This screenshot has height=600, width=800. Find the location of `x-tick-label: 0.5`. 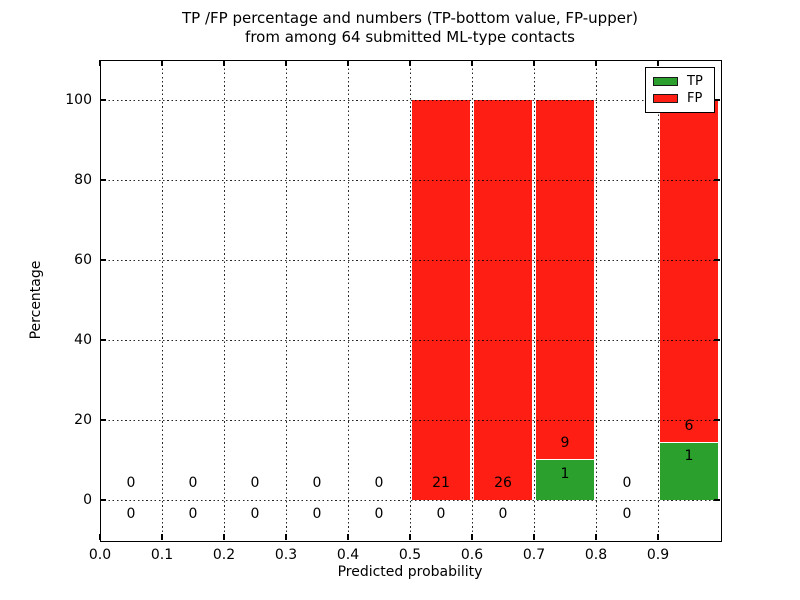

x-tick-label: 0.5 is located at coordinates (410, 555).